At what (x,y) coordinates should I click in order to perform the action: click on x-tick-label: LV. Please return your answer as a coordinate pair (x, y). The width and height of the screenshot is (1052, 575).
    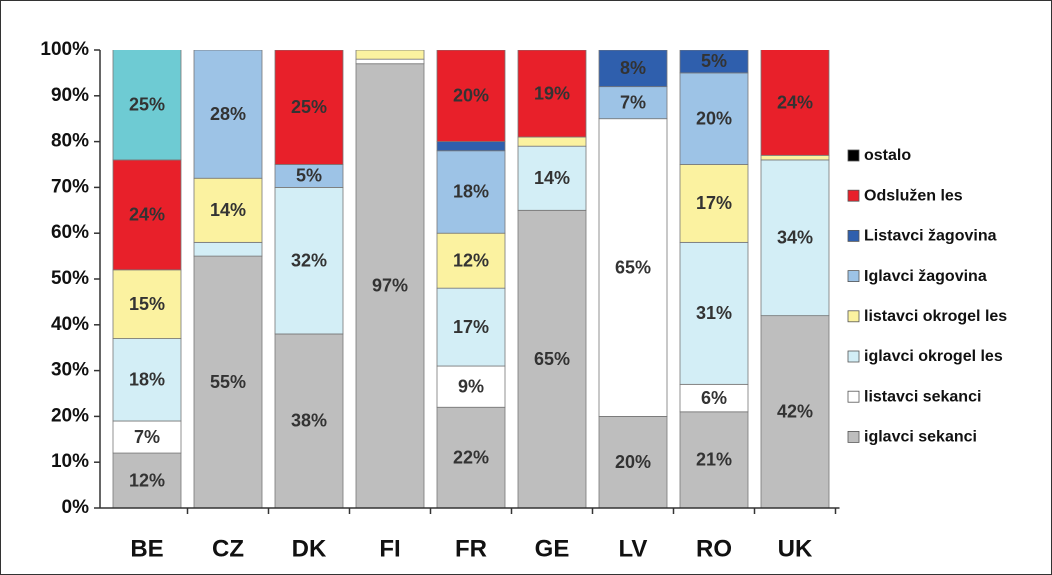
    Looking at the image, I should click on (633, 548).